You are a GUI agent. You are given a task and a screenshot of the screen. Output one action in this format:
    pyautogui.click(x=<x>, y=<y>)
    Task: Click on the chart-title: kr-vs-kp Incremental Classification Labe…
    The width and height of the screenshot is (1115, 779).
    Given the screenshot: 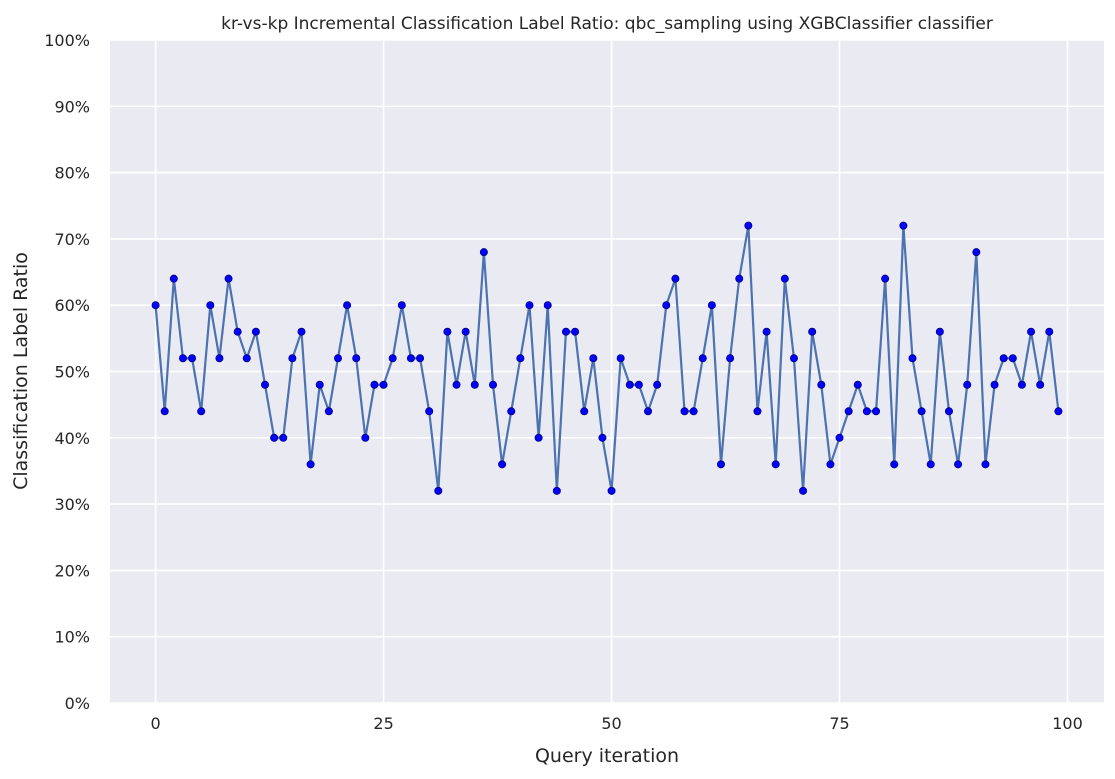 What is the action you would take?
    pyautogui.click(x=607, y=24)
    